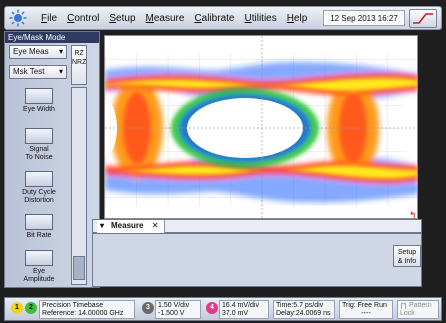 This screenshot has height=323, width=446. Describe the element at coordinates (52, 37) in the screenshot. I see `mode-title: Eye/Mask Mode` at that location.